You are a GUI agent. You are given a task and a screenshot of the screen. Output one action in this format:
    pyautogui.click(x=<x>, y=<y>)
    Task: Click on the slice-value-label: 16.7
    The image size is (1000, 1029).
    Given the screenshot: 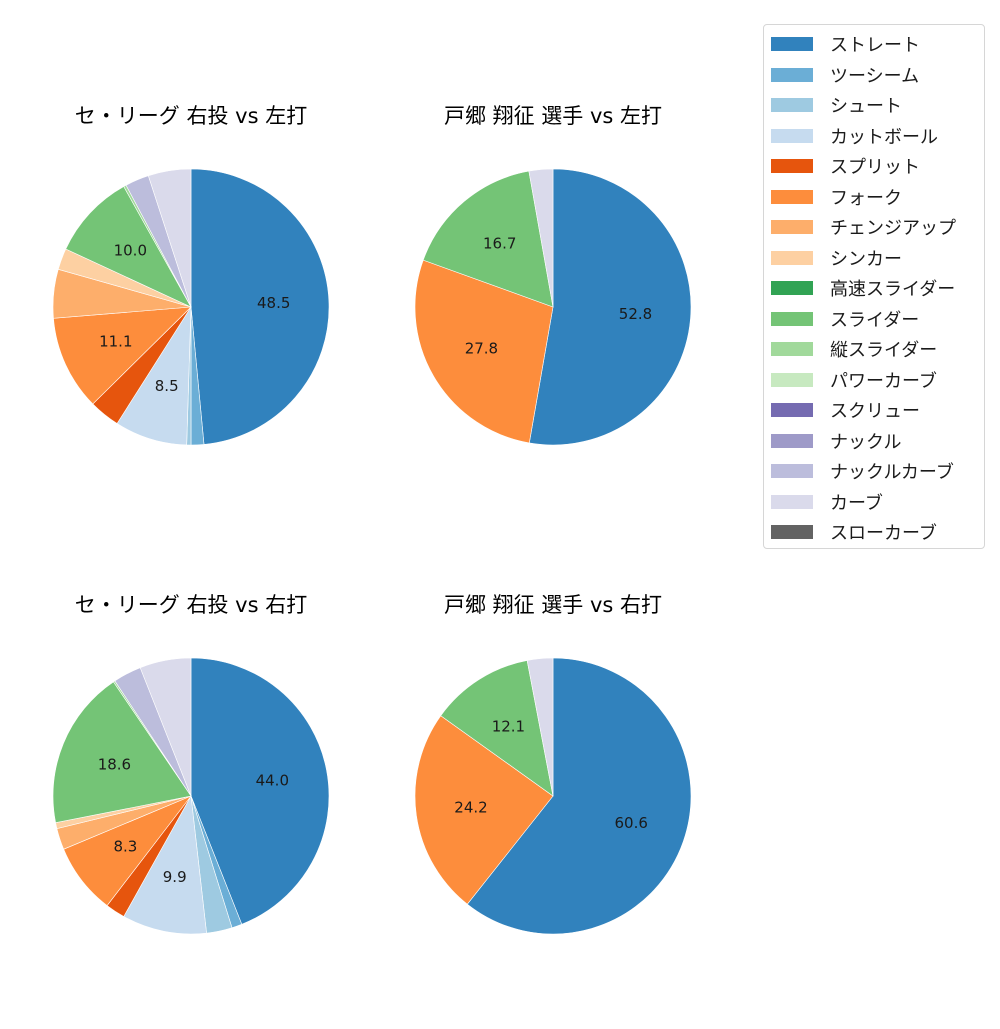 What is the action you would take?
    pyautogui.click(x=499, y=244)
    